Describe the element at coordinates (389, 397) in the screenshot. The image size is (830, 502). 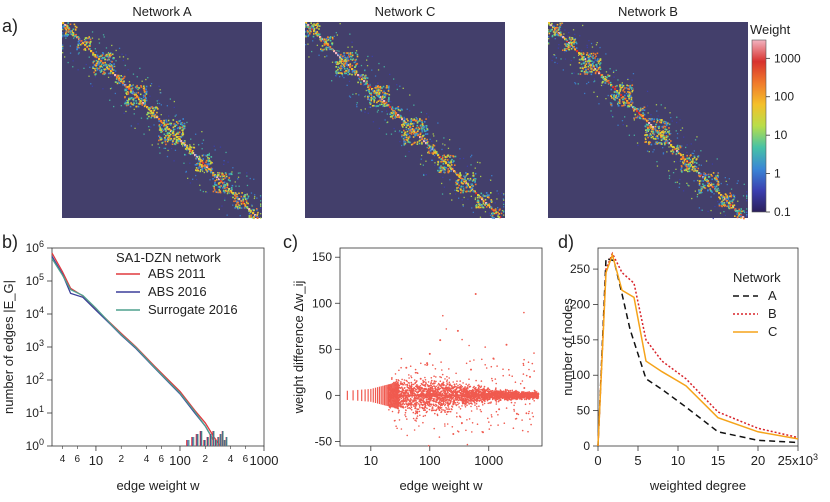
I see `band-point` at that location.